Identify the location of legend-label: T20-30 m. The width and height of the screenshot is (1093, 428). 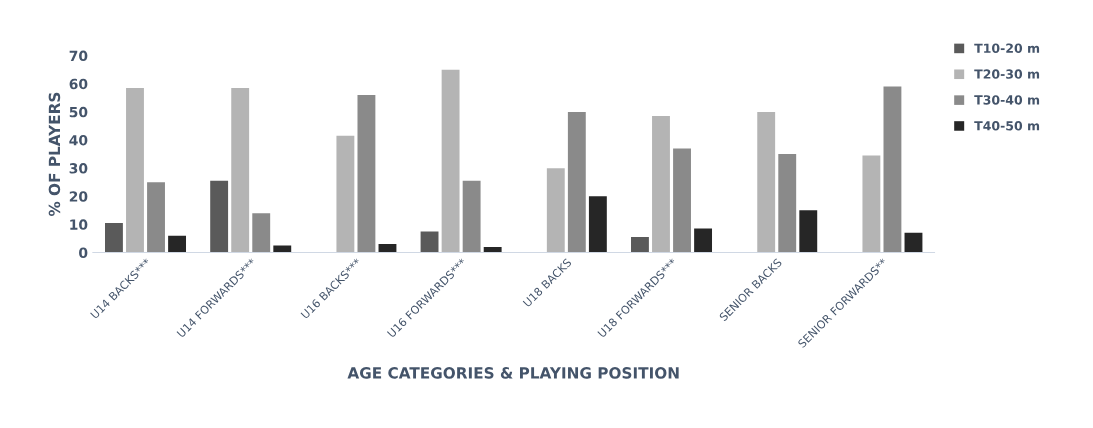
(1007, 74).